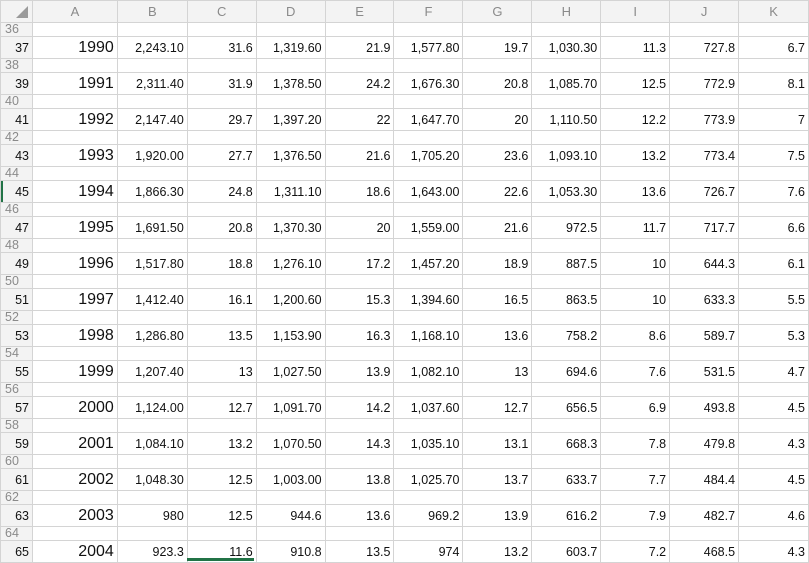 This screenshot has width=809, height=563. Describe the element at coordinates (359, 407) in the screenshot. I see `cell-E57: 14.2` at that location.